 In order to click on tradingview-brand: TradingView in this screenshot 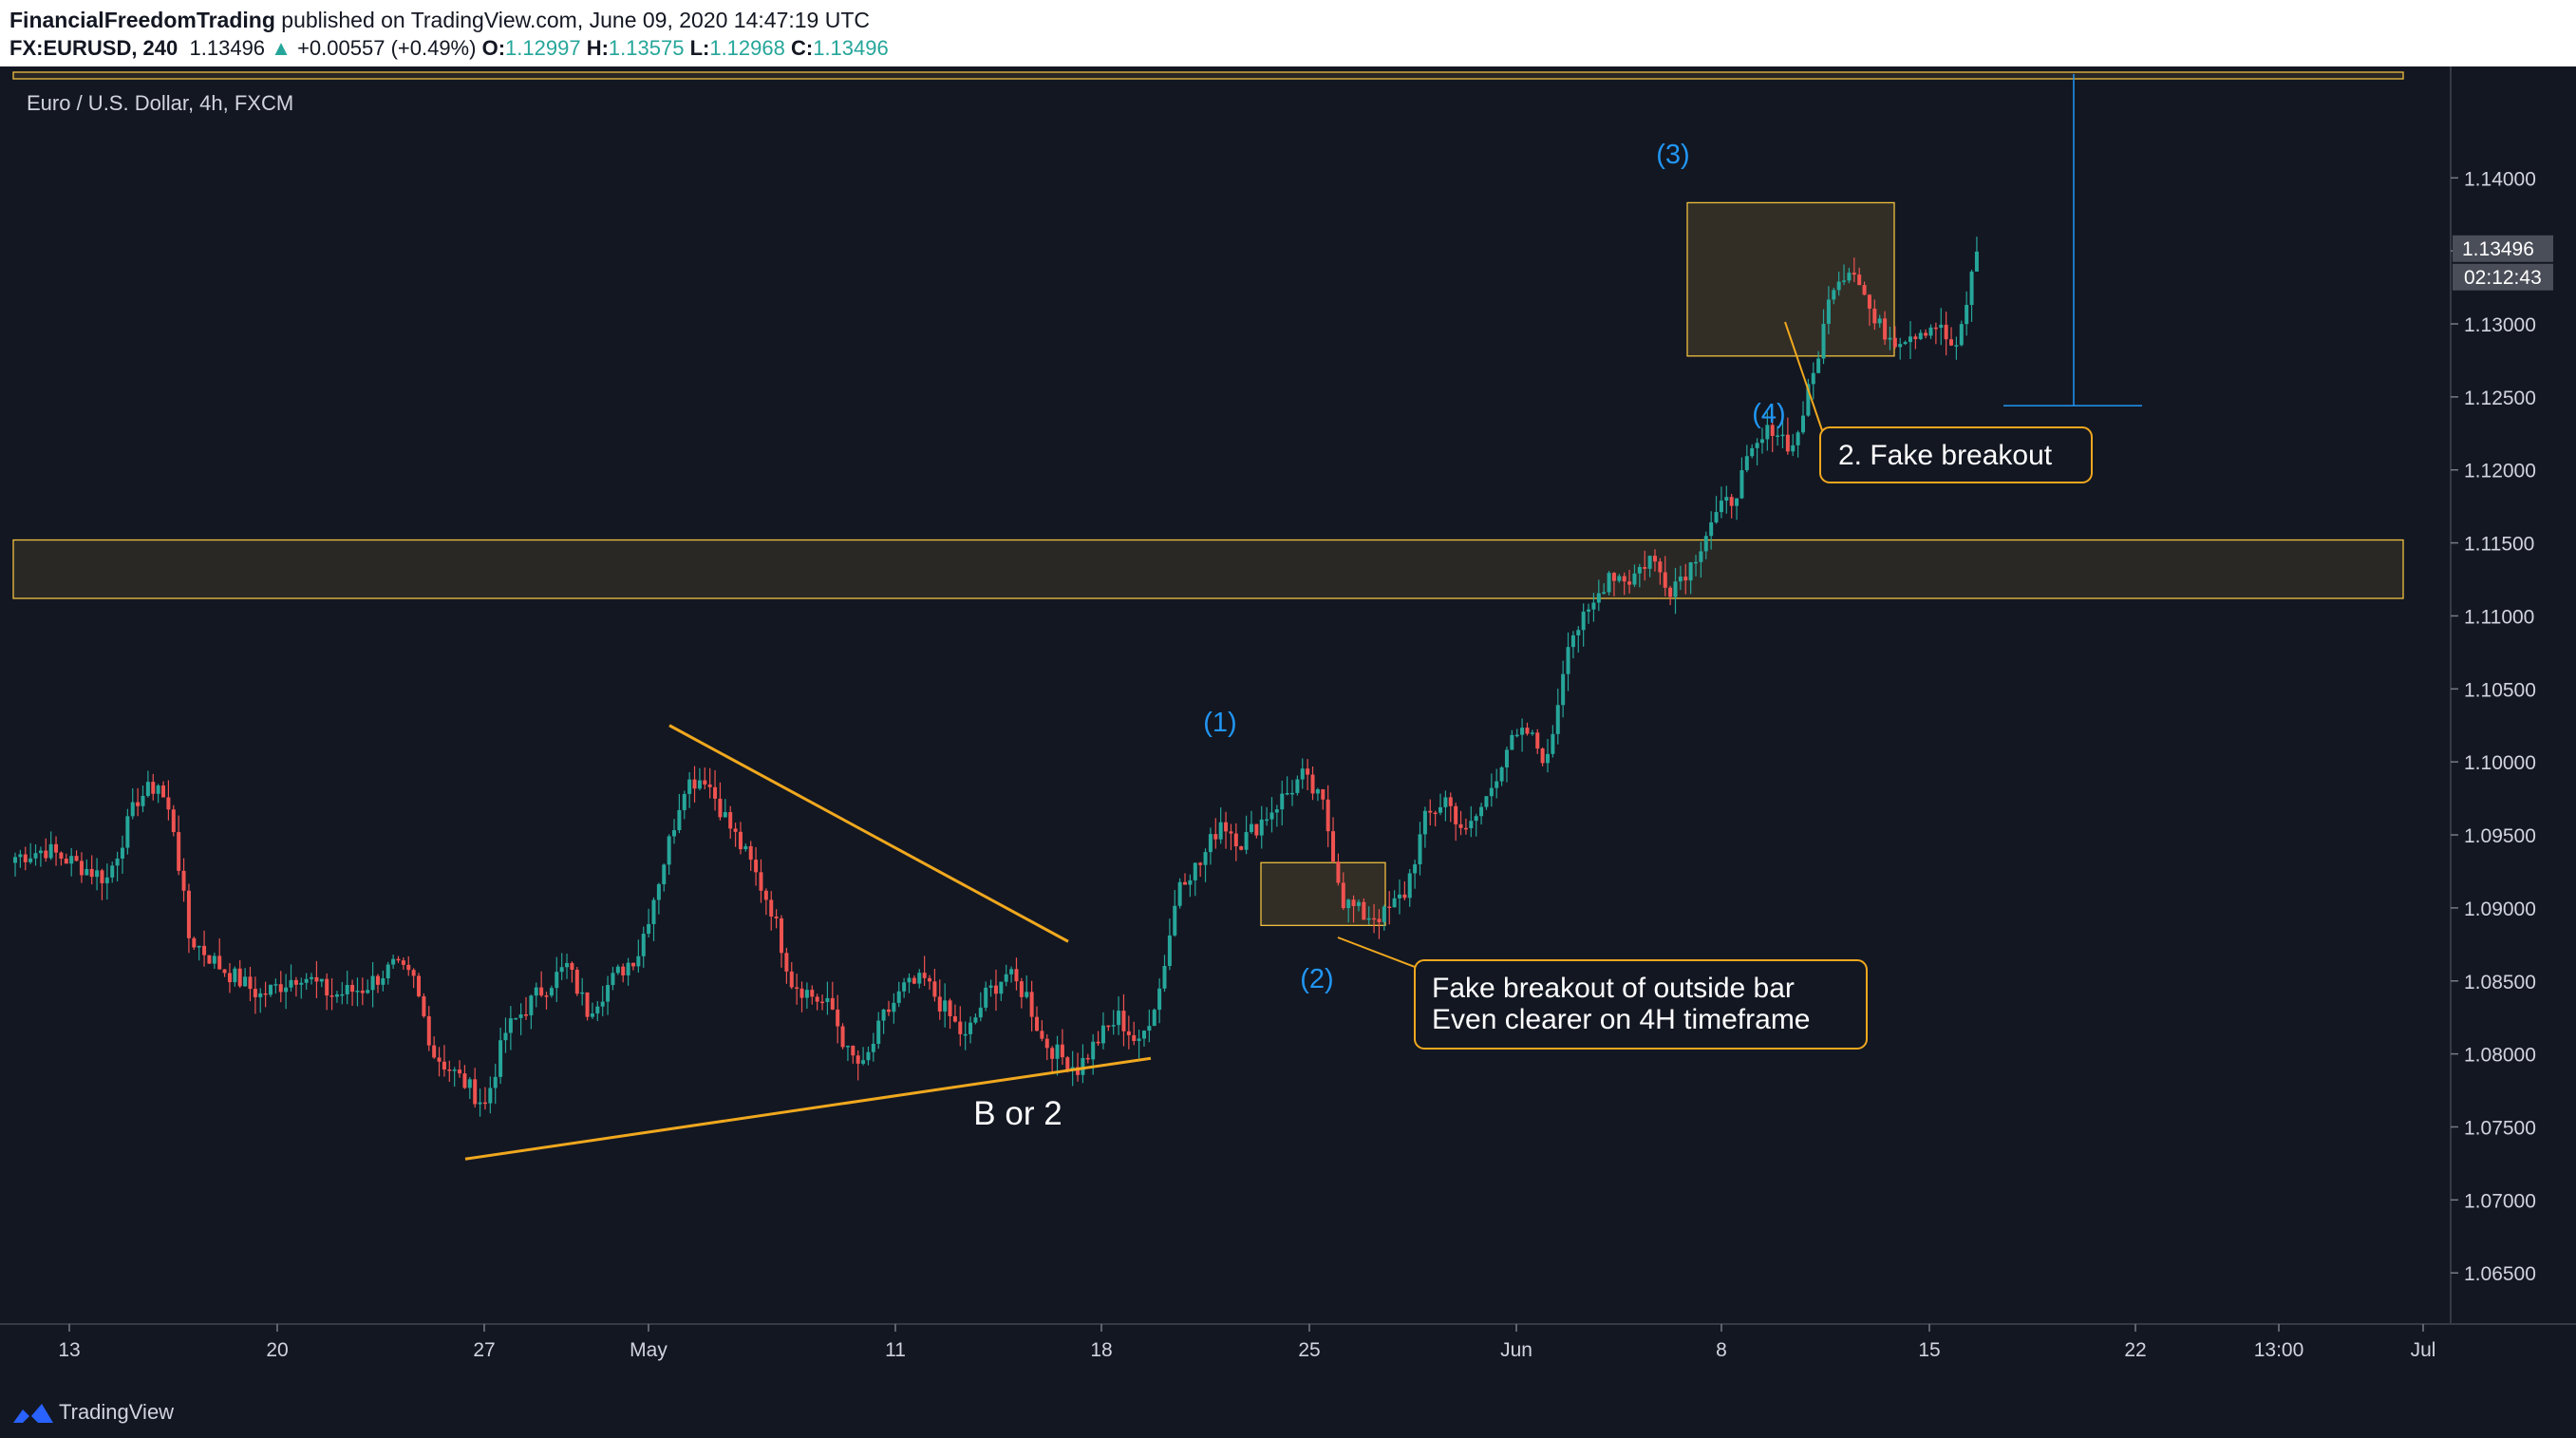, I will do `click(117, 1412)`.